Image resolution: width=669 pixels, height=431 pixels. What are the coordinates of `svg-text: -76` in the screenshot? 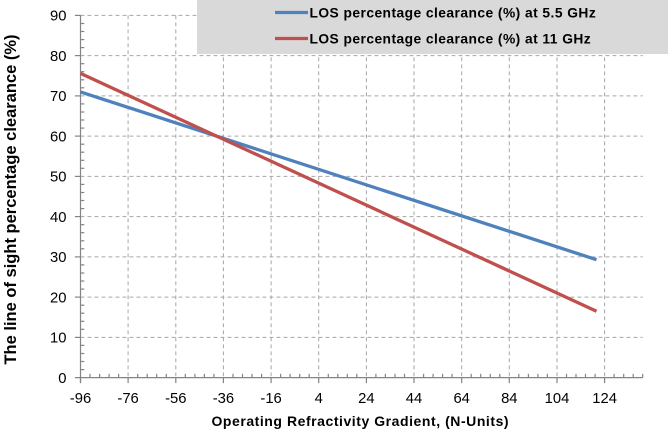 It's located at (127, 399).